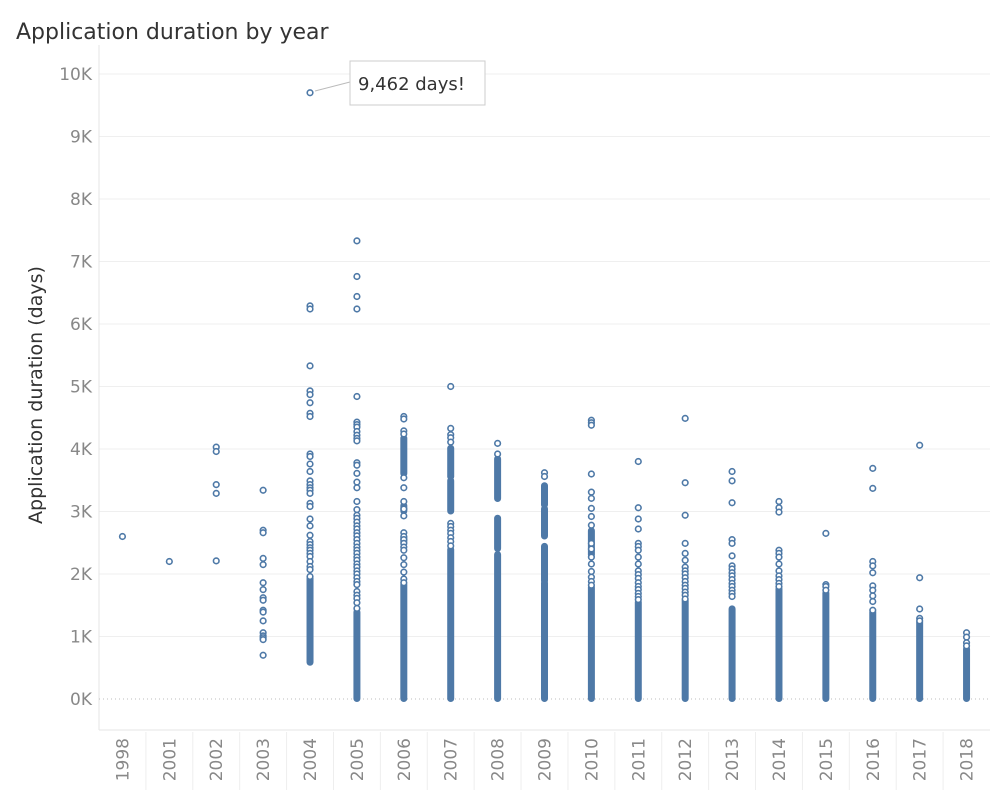 This screenshot has width=1000, height=800. Describe the element at coordinates (592, 759) in the screenshot. I see `x-tick-label: 2010` at that location.